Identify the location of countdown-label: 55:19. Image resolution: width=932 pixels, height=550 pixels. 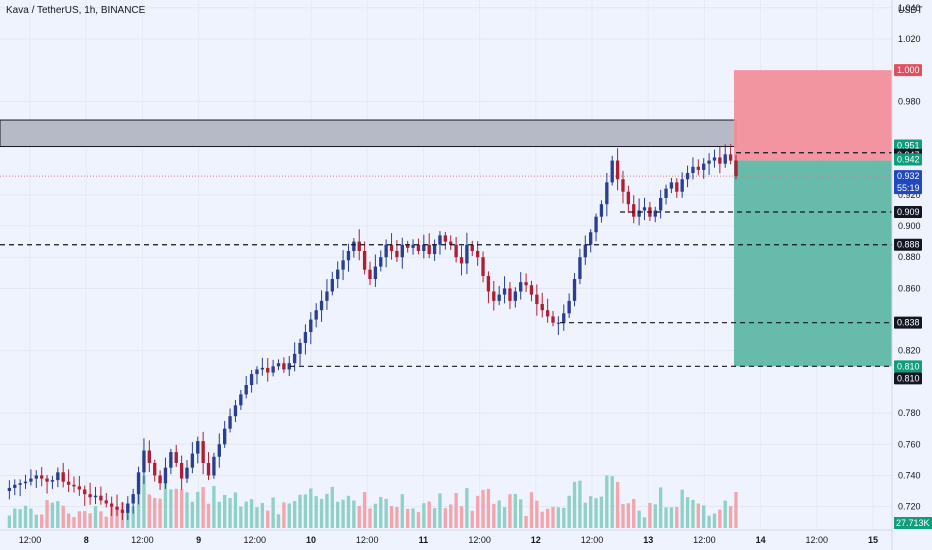
(908, 188).